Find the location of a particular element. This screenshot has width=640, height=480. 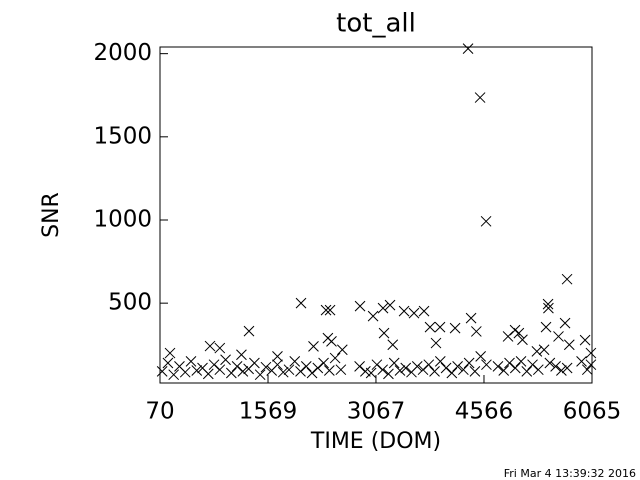

x-tick-label: 6065 is located at coordinates (592, 412).